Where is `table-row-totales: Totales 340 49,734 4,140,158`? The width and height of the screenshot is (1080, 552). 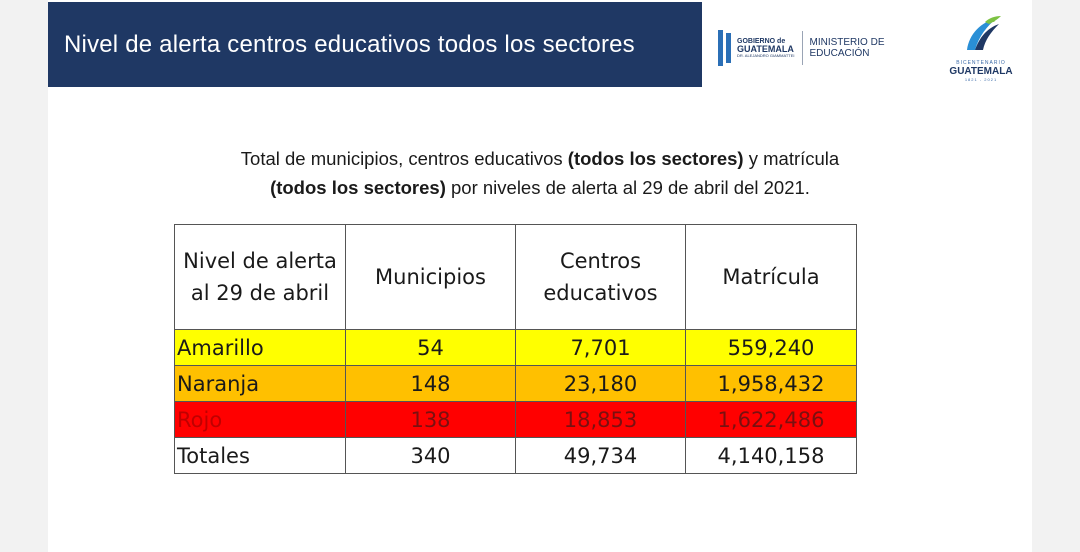
table-row-totales: Totales 340 49,734 4,140,158 is located at coordinates (515, 455).